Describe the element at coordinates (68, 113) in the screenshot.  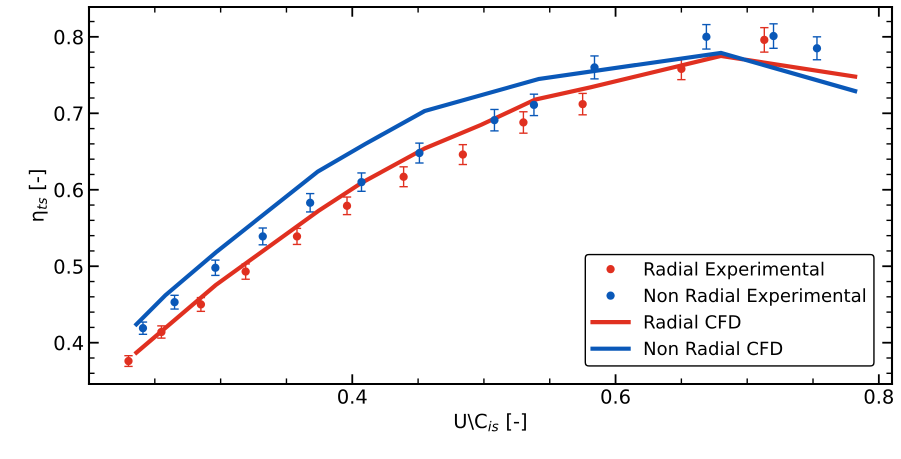
I see `y-tick-label: 0.7` at that location.